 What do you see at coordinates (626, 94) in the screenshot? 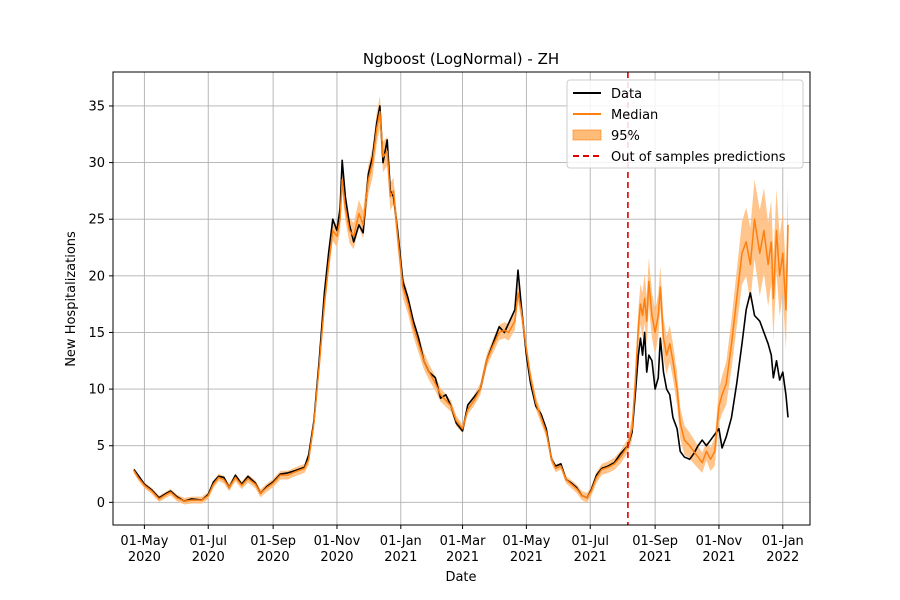
I see `legend-label: Data` at bounding box center [626, 94].